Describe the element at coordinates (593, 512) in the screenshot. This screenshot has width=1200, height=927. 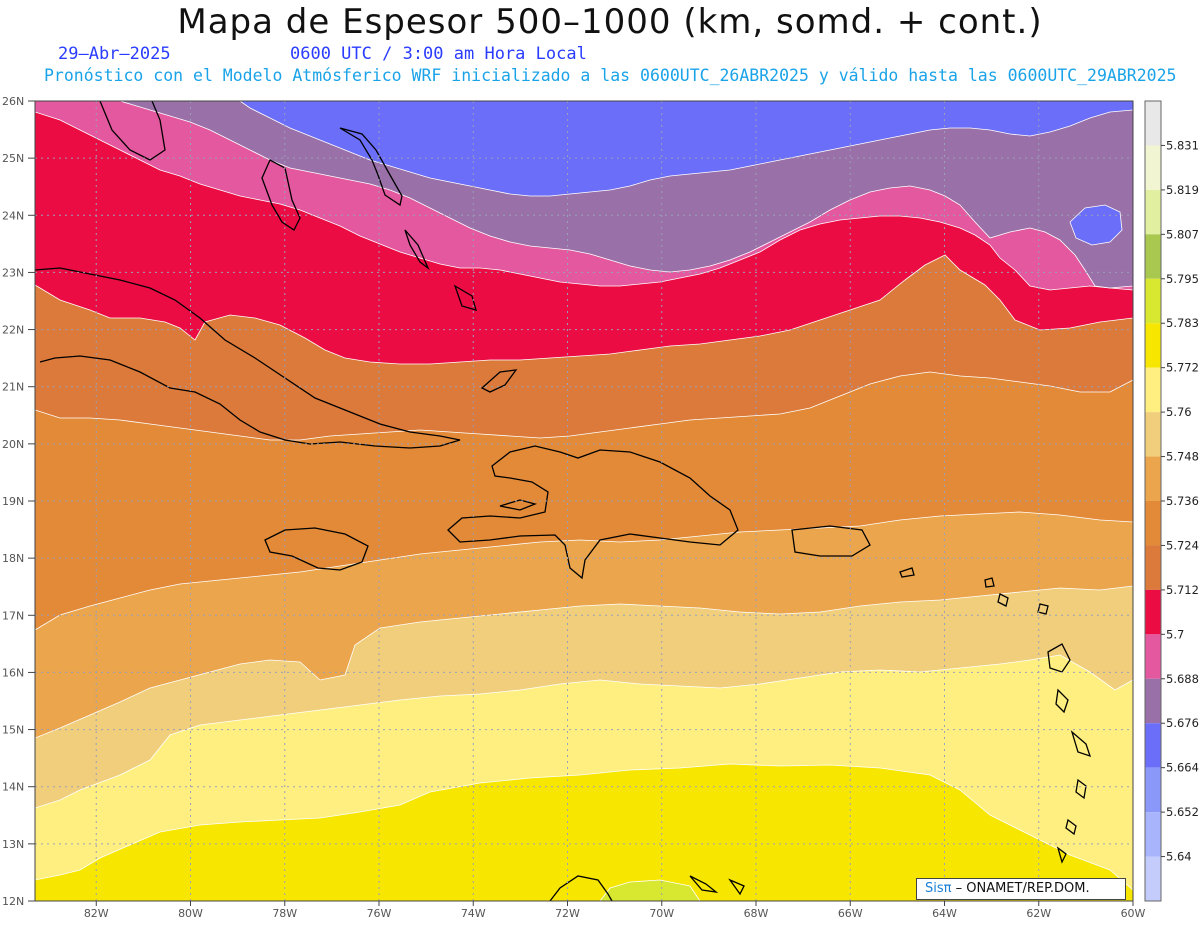
I see `hispaniola-coastline` at that location.